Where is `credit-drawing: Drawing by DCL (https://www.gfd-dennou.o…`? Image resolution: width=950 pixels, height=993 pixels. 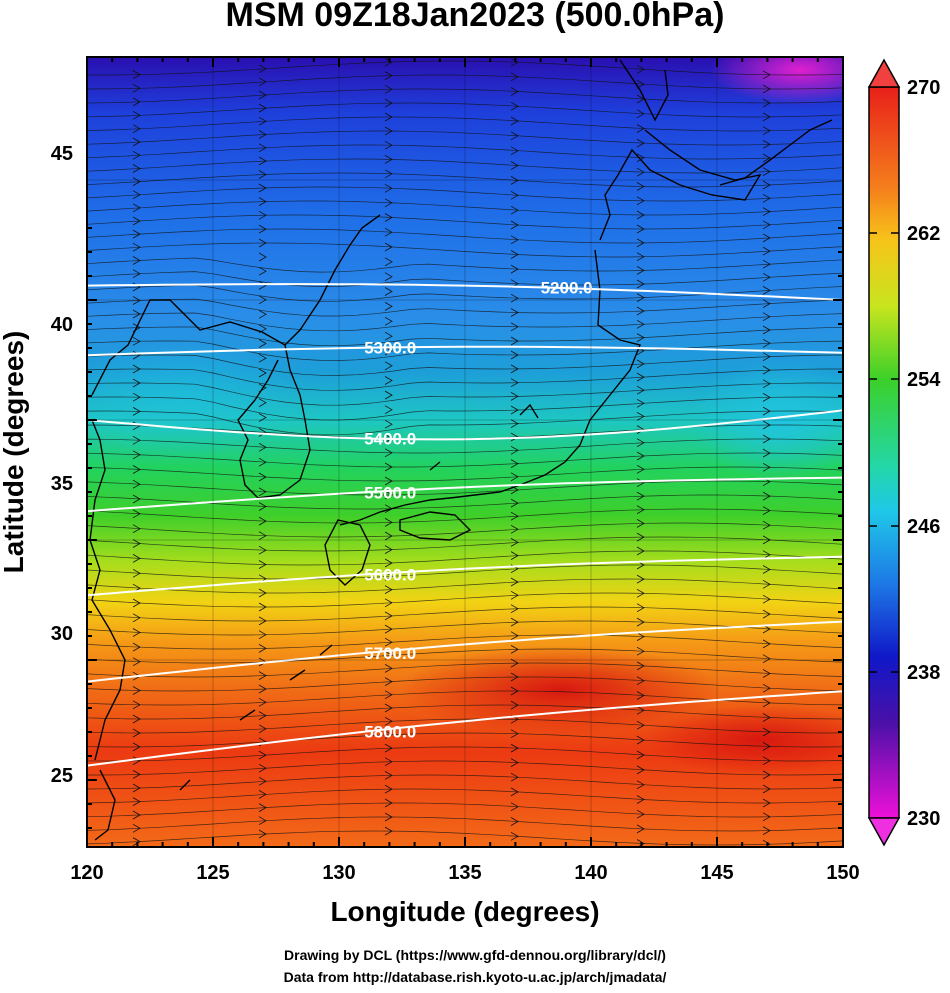 credit-drawing: Drawing by DCL (https://www.gfd-dennou.o… is located at coordinates (475, 955).